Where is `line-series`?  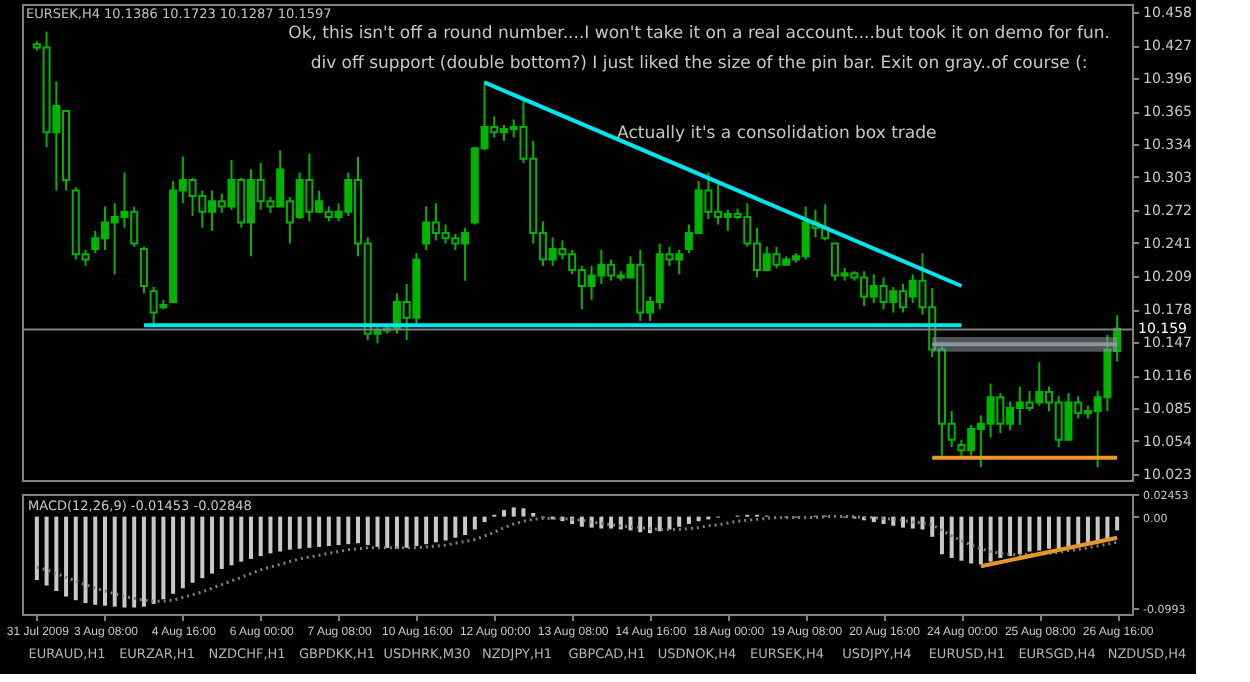 line-series is located at coordinates (577, 559).